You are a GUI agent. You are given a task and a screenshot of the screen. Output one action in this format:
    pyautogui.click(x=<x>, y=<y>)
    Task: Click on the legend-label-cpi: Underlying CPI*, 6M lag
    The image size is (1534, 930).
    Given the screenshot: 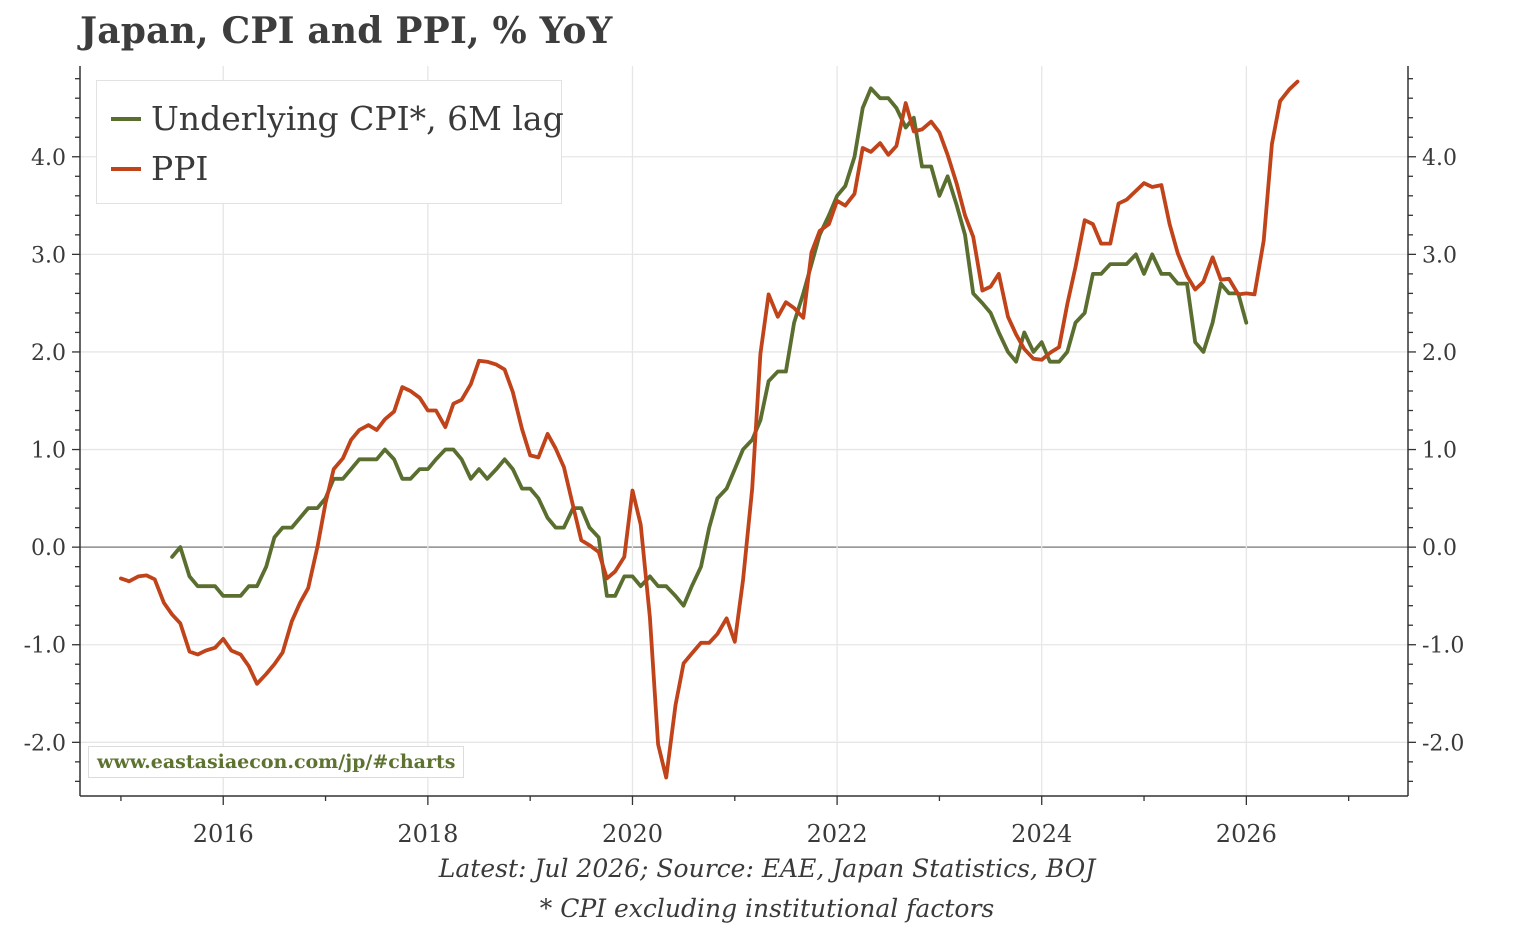 What is the action you would take?
    pyautogui.click(x=357, y=118)
    